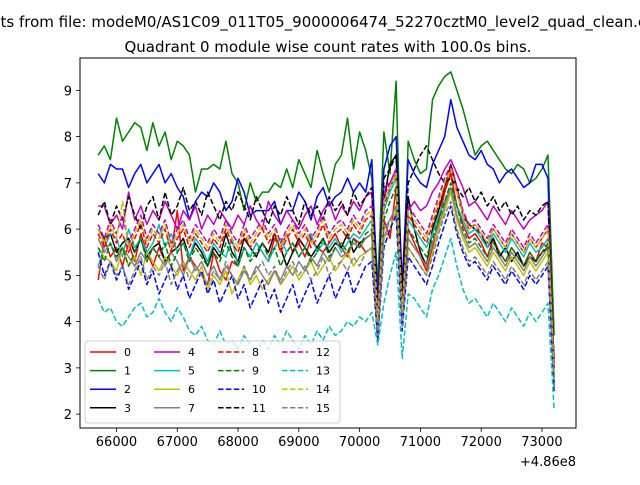 This screenshot has height=485, width=640. Describe the element at coordinates (127, 371) in the screenshot. I see `legend-label-1: 1` at that location.